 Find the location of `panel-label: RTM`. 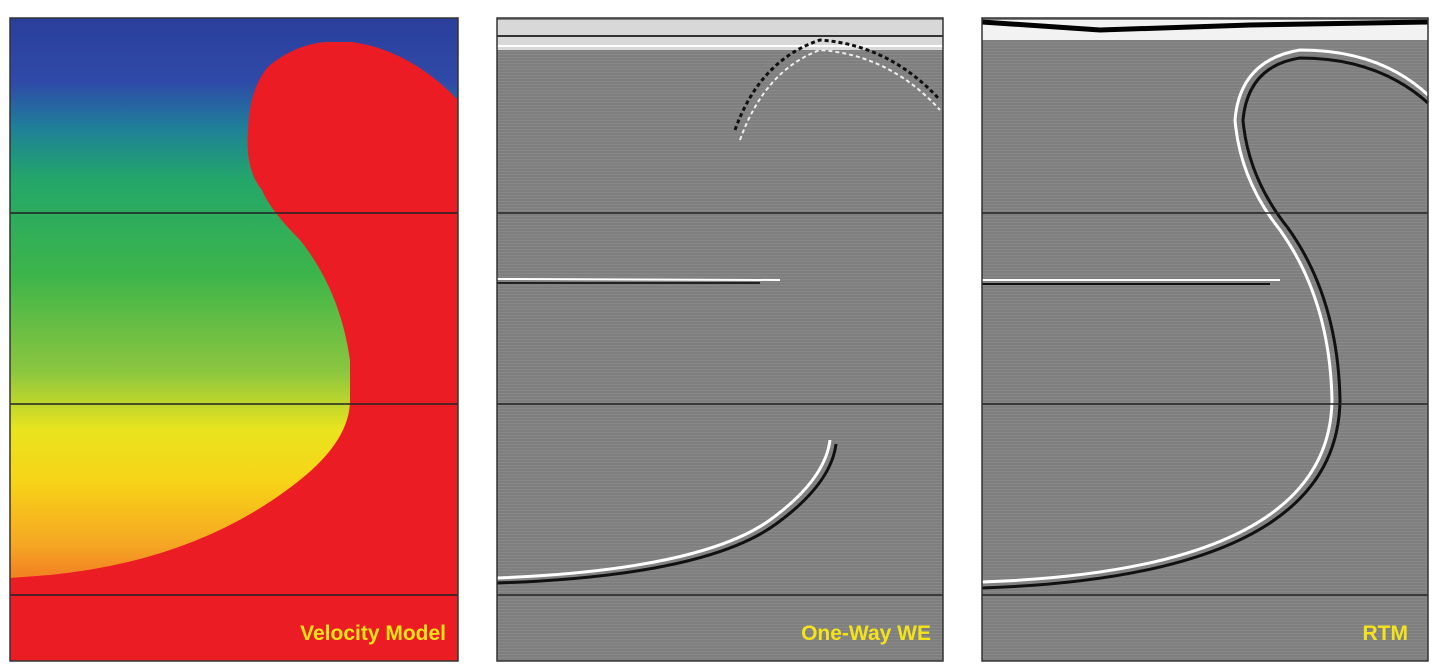

panel-label: RTM is located at coordinates (1386, 633).